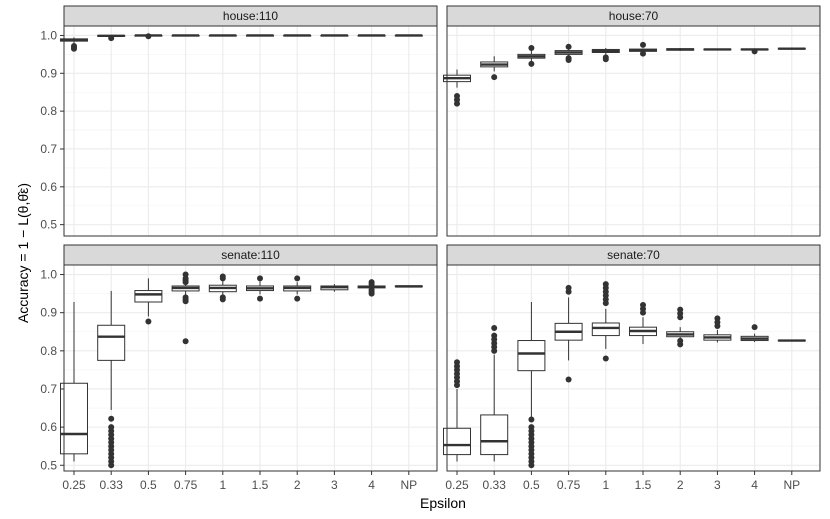 This screenshot has height=519, width=830. What do you see at coordinates (250, 255) in the screenshot?
I see `strip-label-senate-110: senate:110` at bounding box center [250, 255].